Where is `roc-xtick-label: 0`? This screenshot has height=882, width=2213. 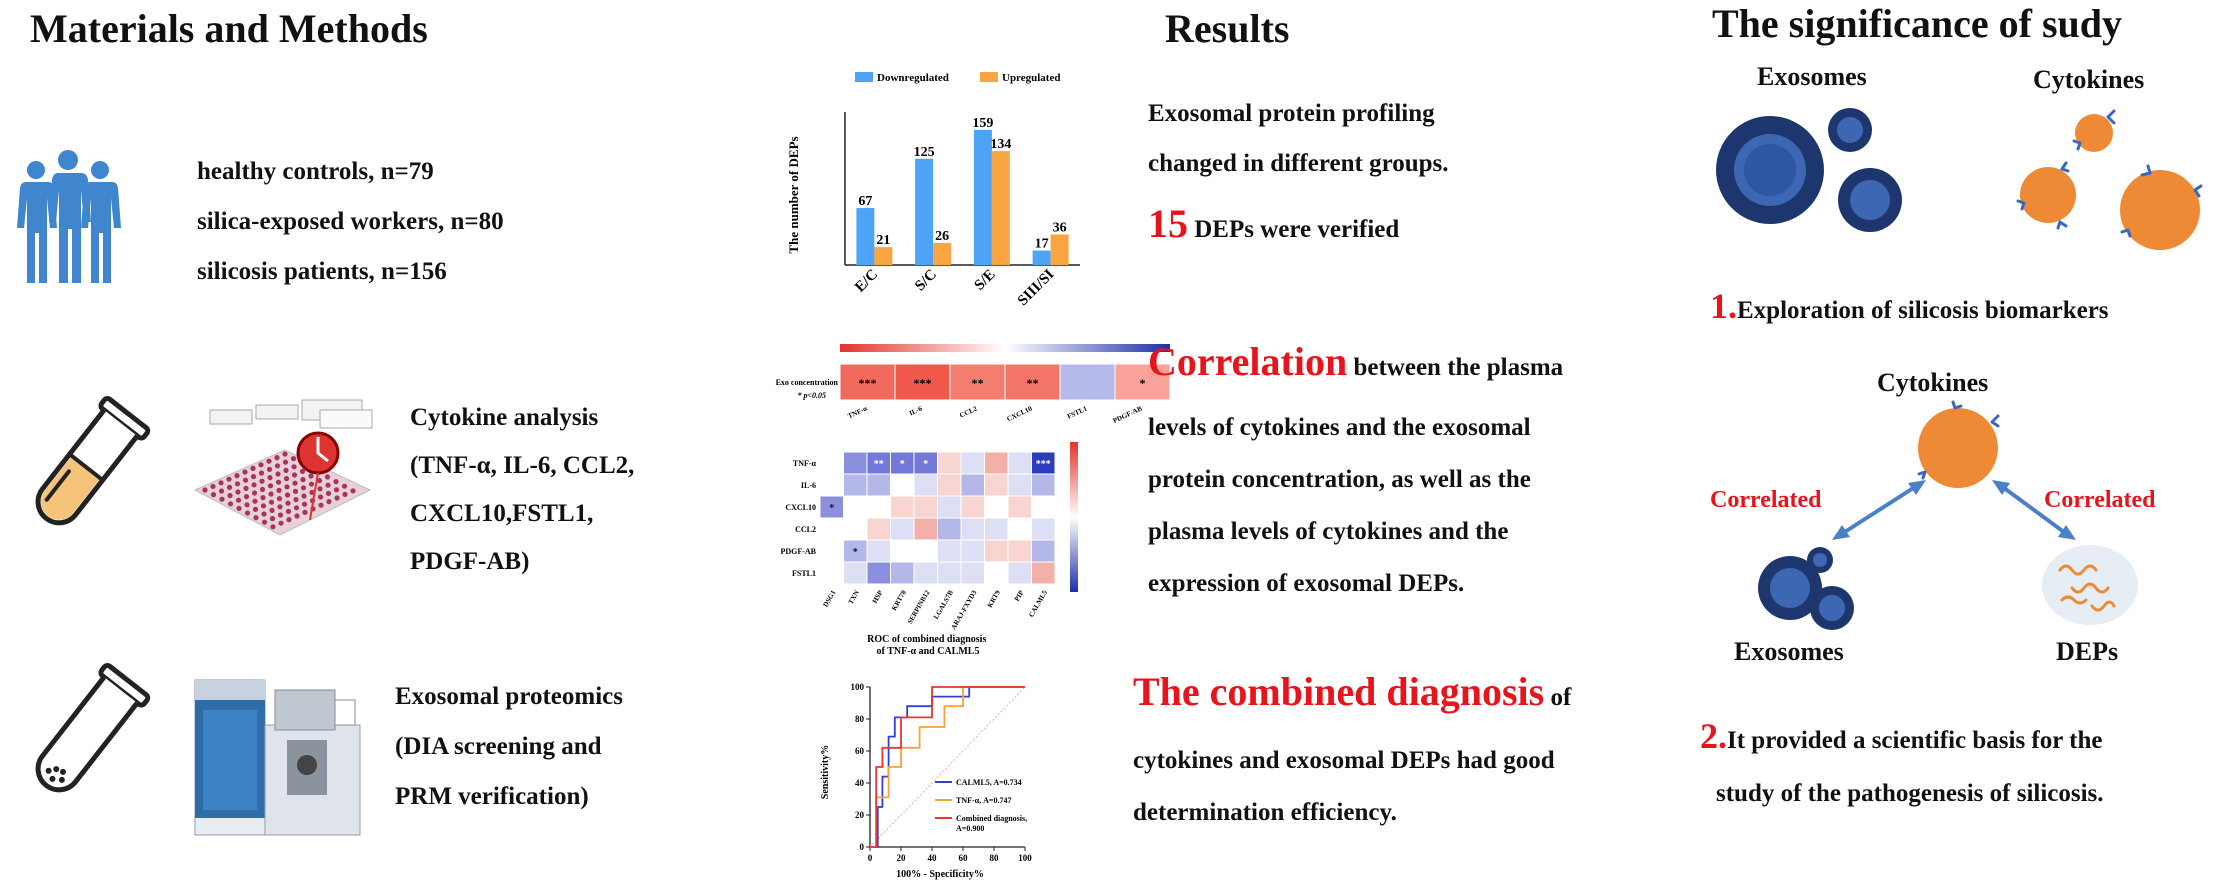
roc-xtick-label: 0 is located at coordinates (870, 858).